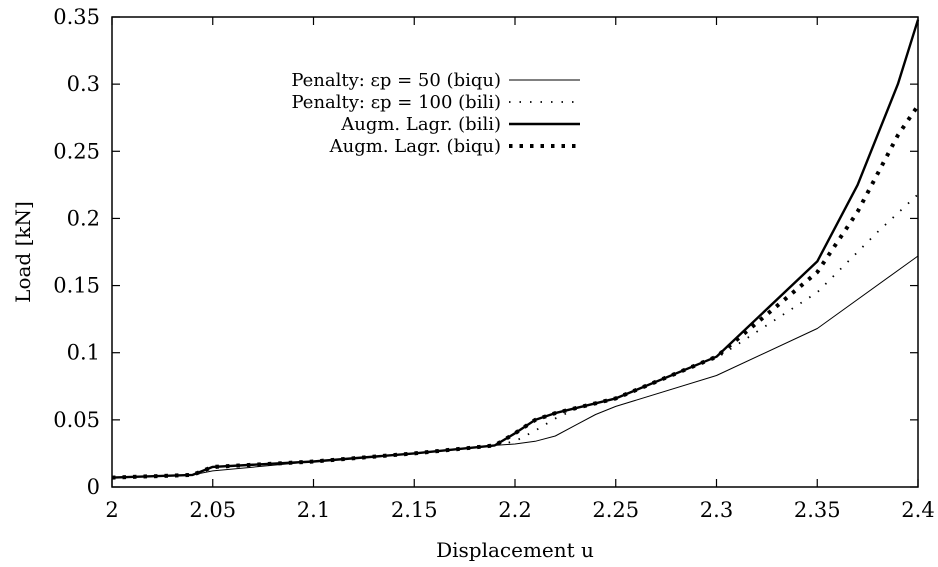  Describe the element at coordinates (76, 420) in the screenshot. I see `y-tick-label: 0.05` at that location.